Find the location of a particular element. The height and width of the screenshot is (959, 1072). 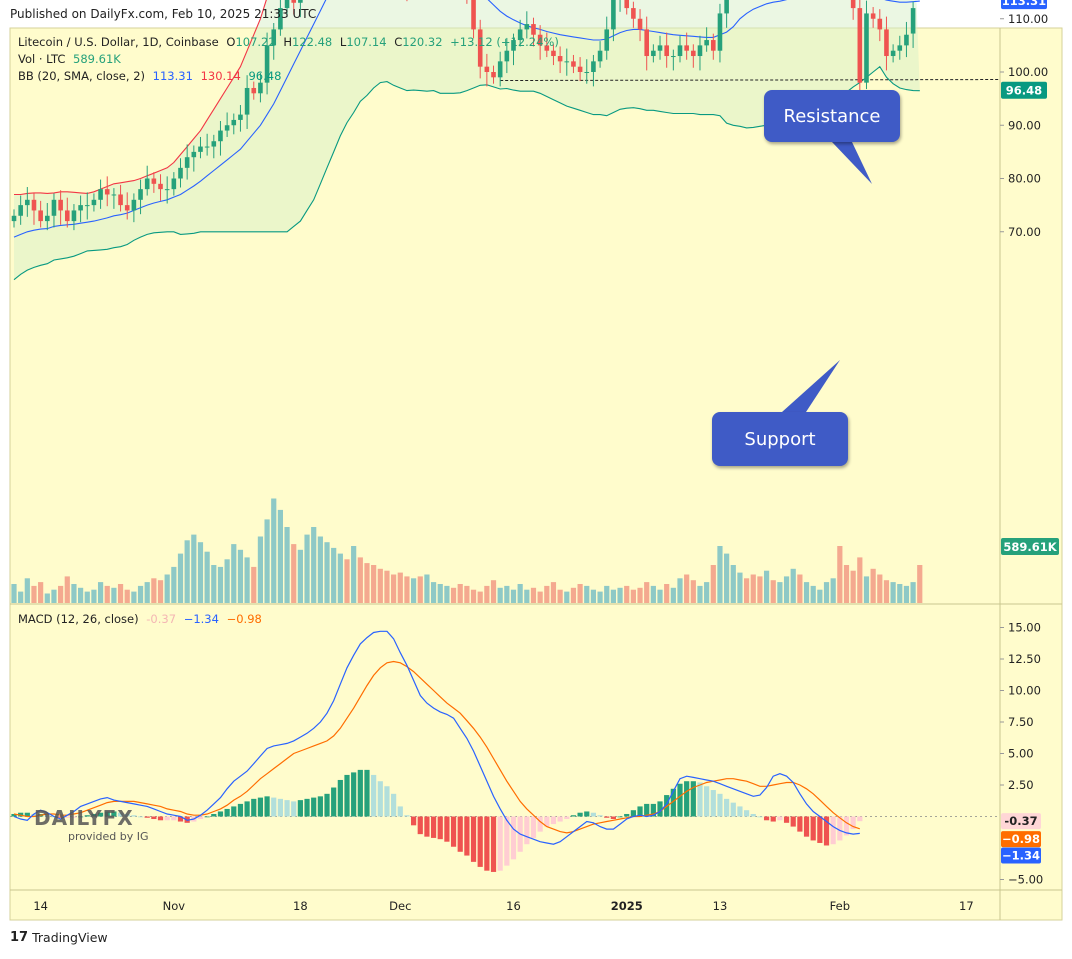

support-callout: Support is located at coordinates (780, 439).